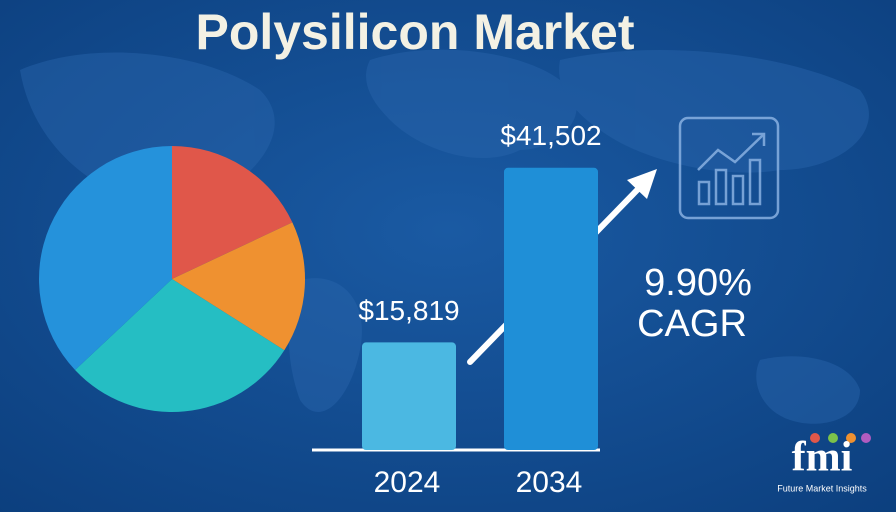 The height and width of the screenshot is (512, 896). What do you see at coordinates (822, 488) in the screenshot?
I see `logo-name: Future Market Insights` at bounding box center [822, 488].